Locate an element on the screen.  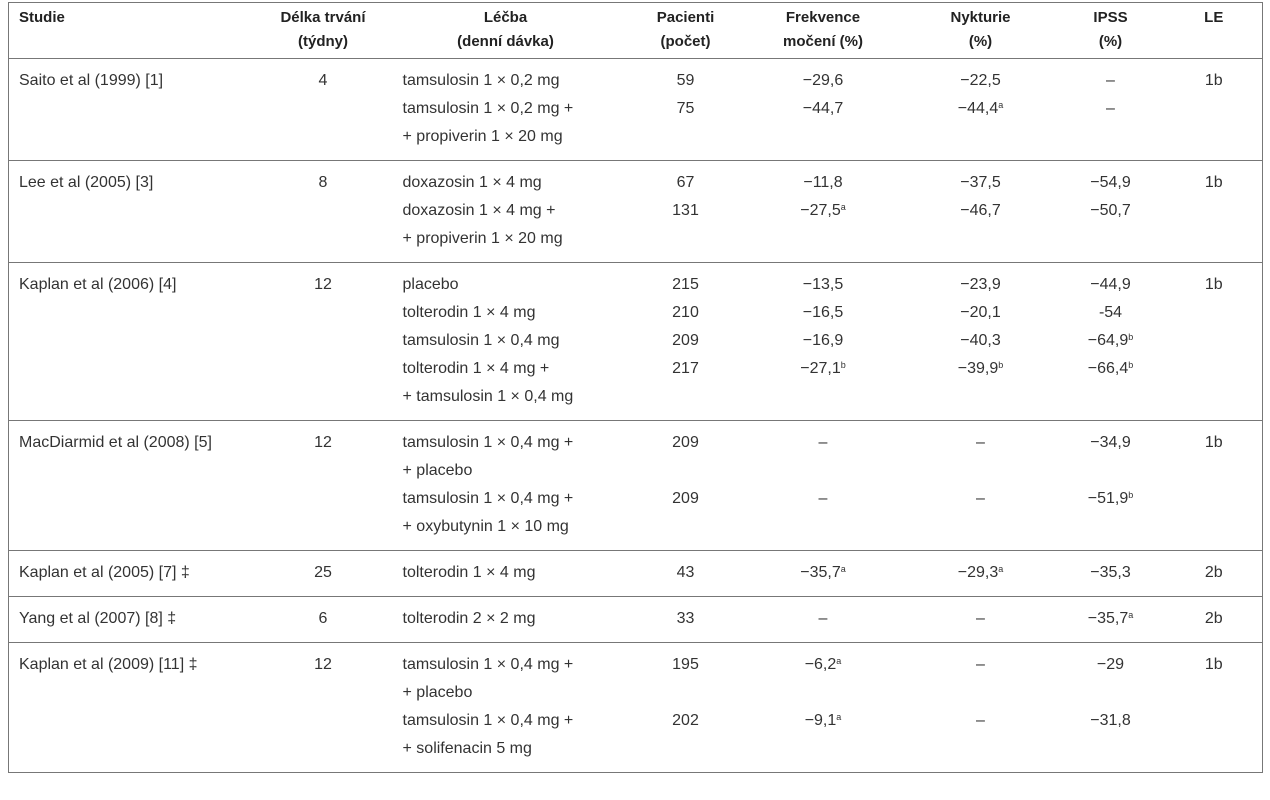
cell-value: −50,7 is located at coordinates (1110, 210).